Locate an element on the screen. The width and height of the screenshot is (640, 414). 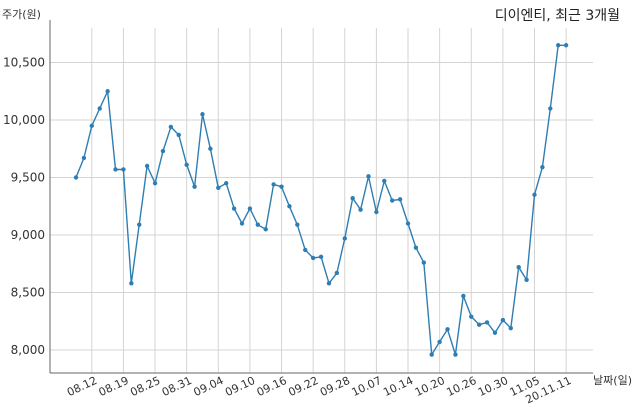
y-tick-label: 9,000 is located at coordinates (28, 235).